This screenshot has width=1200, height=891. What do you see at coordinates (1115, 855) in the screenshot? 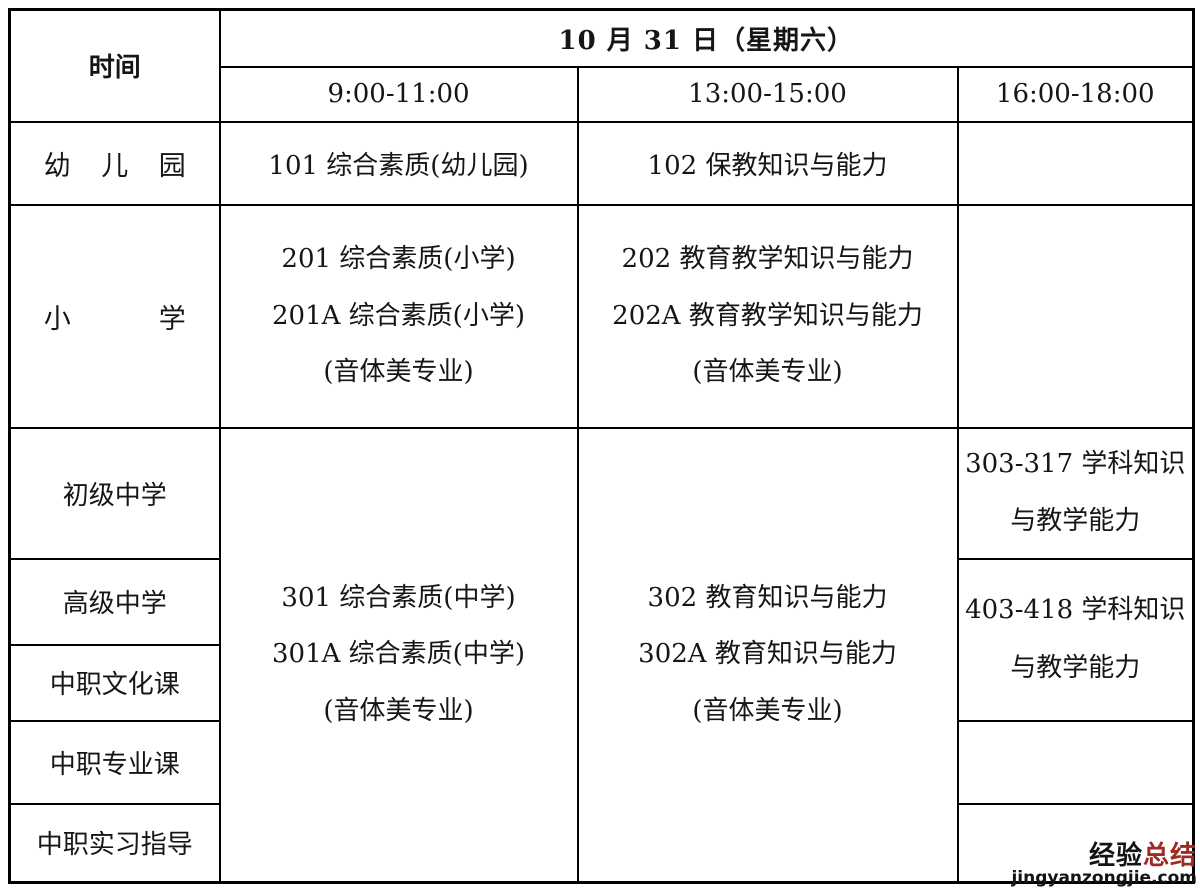
I see `watermark-brand-black: 经验` at bounding box center [1115, 855].